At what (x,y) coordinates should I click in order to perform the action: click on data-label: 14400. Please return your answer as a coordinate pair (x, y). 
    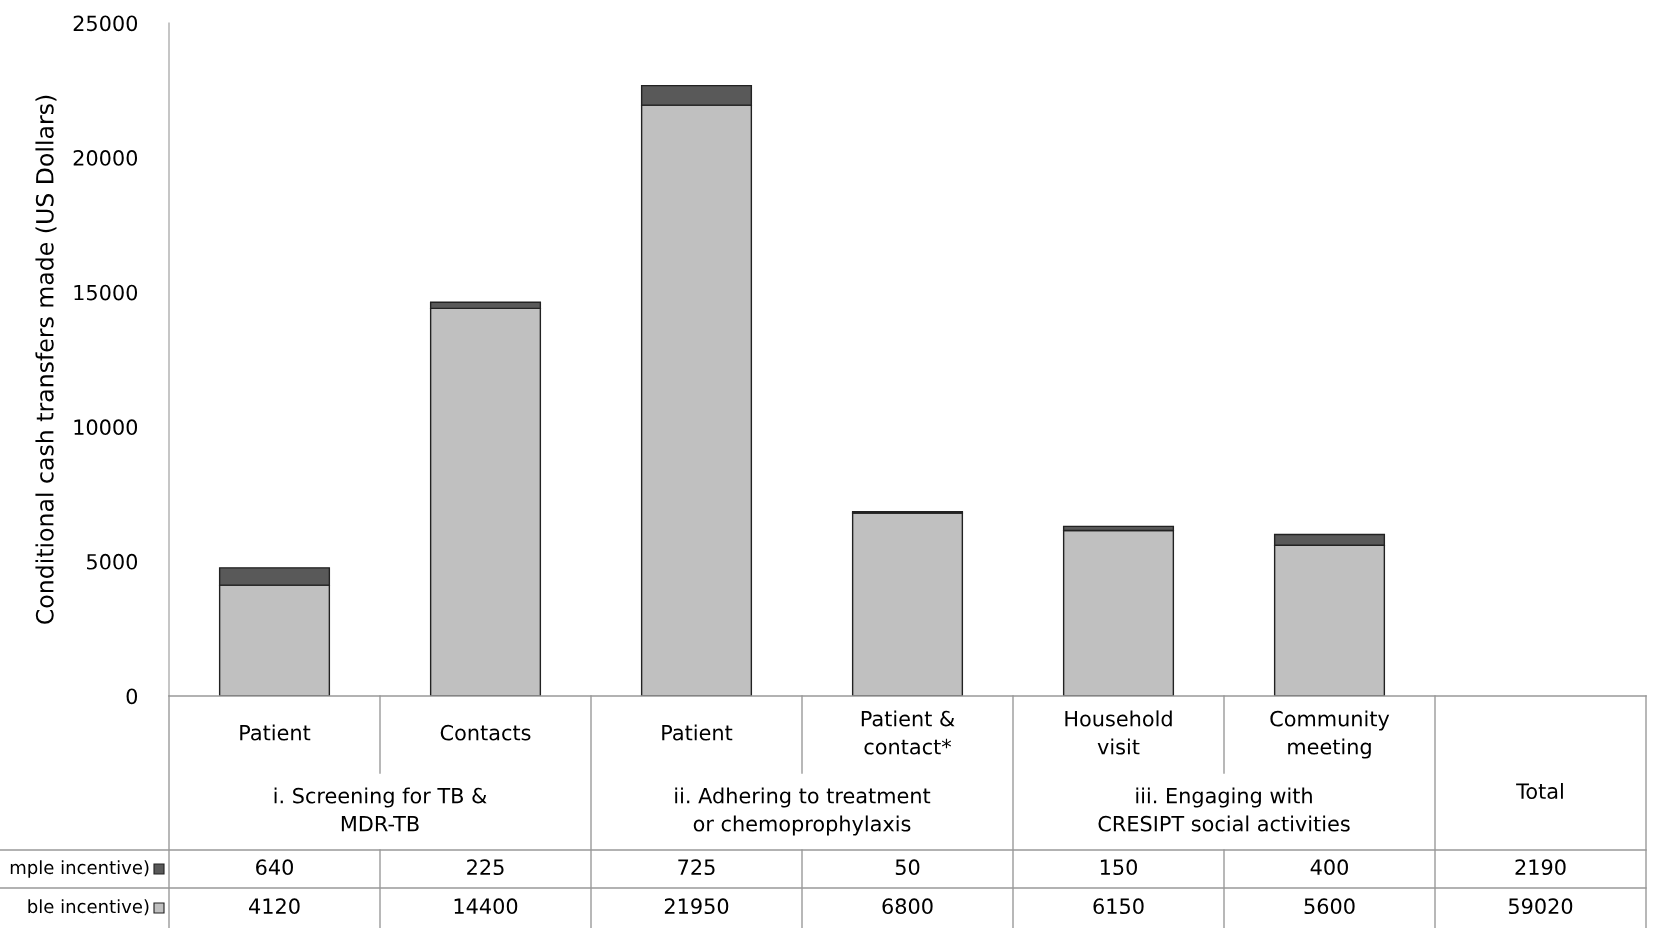
    Looking at the image, I should click on (486, 906).